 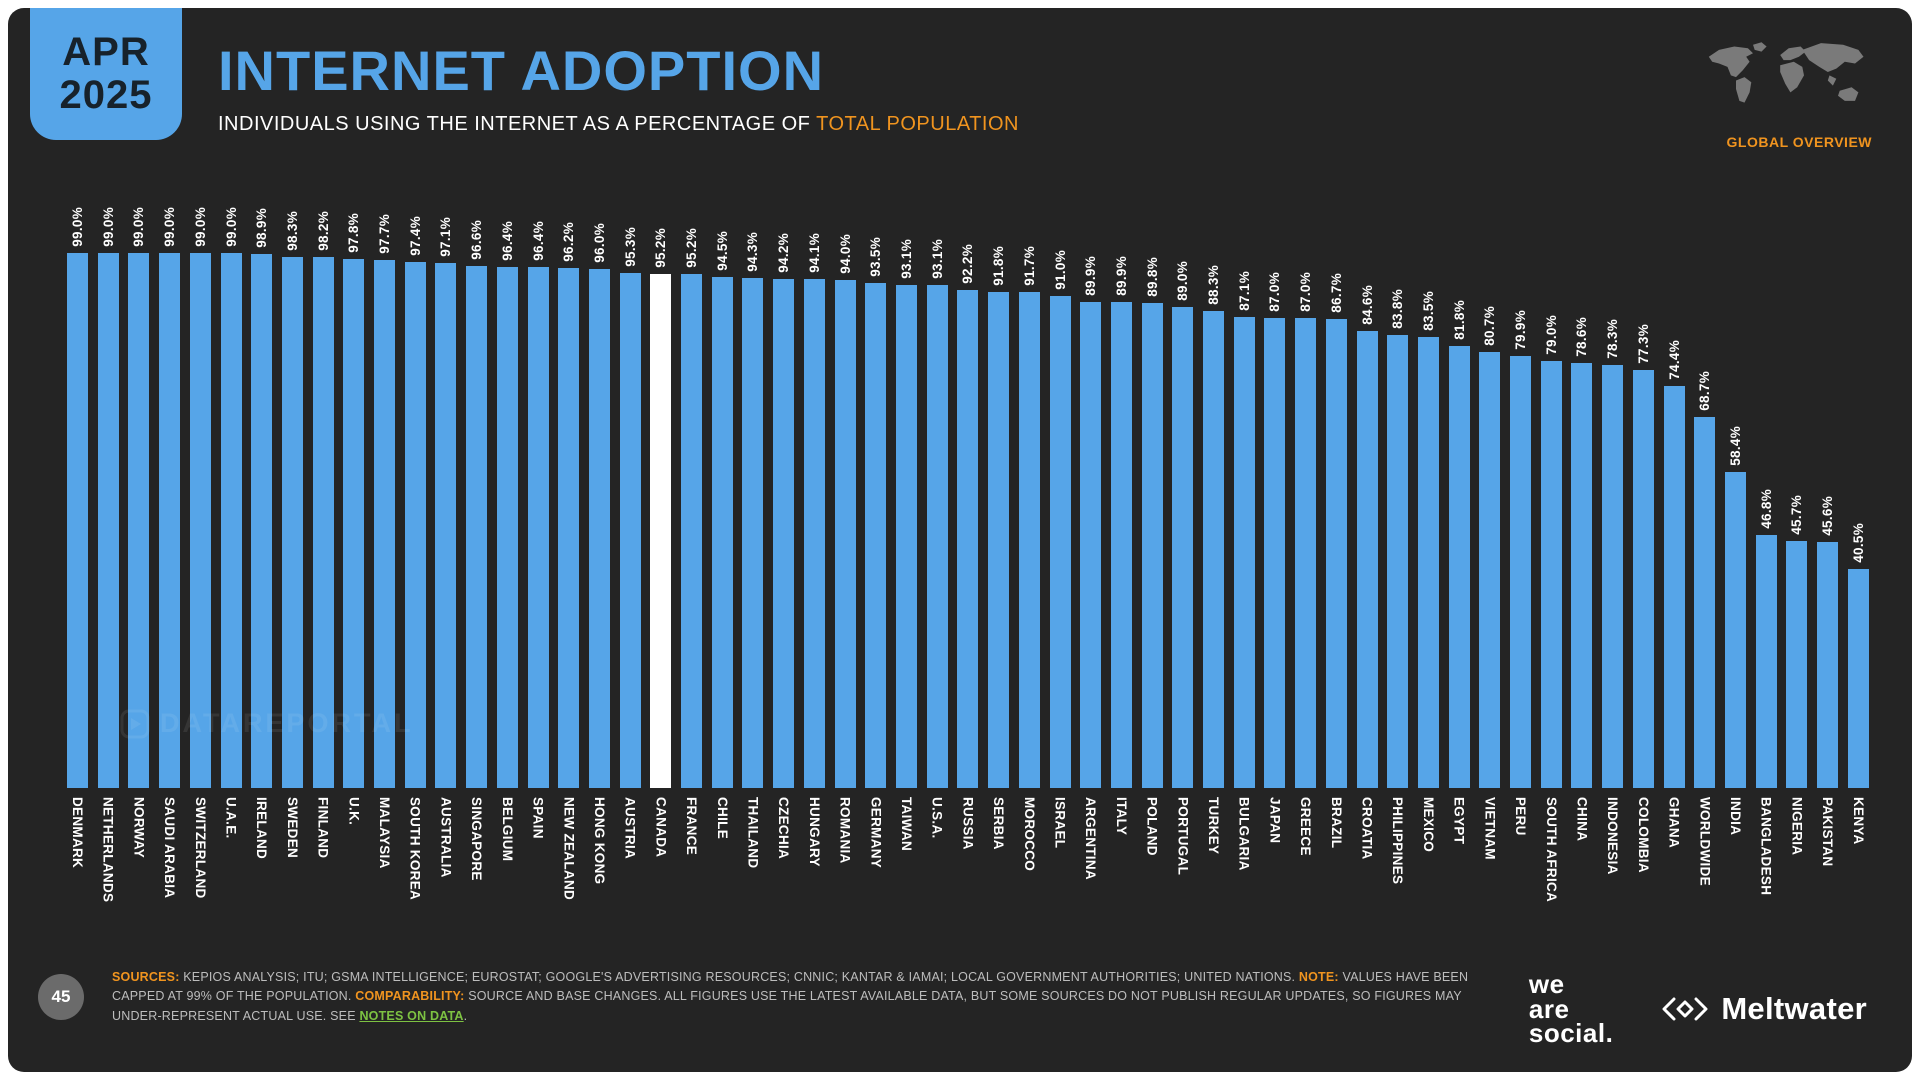 I want to click on bar-stack: 99.0%, so click(x=139, y=488).